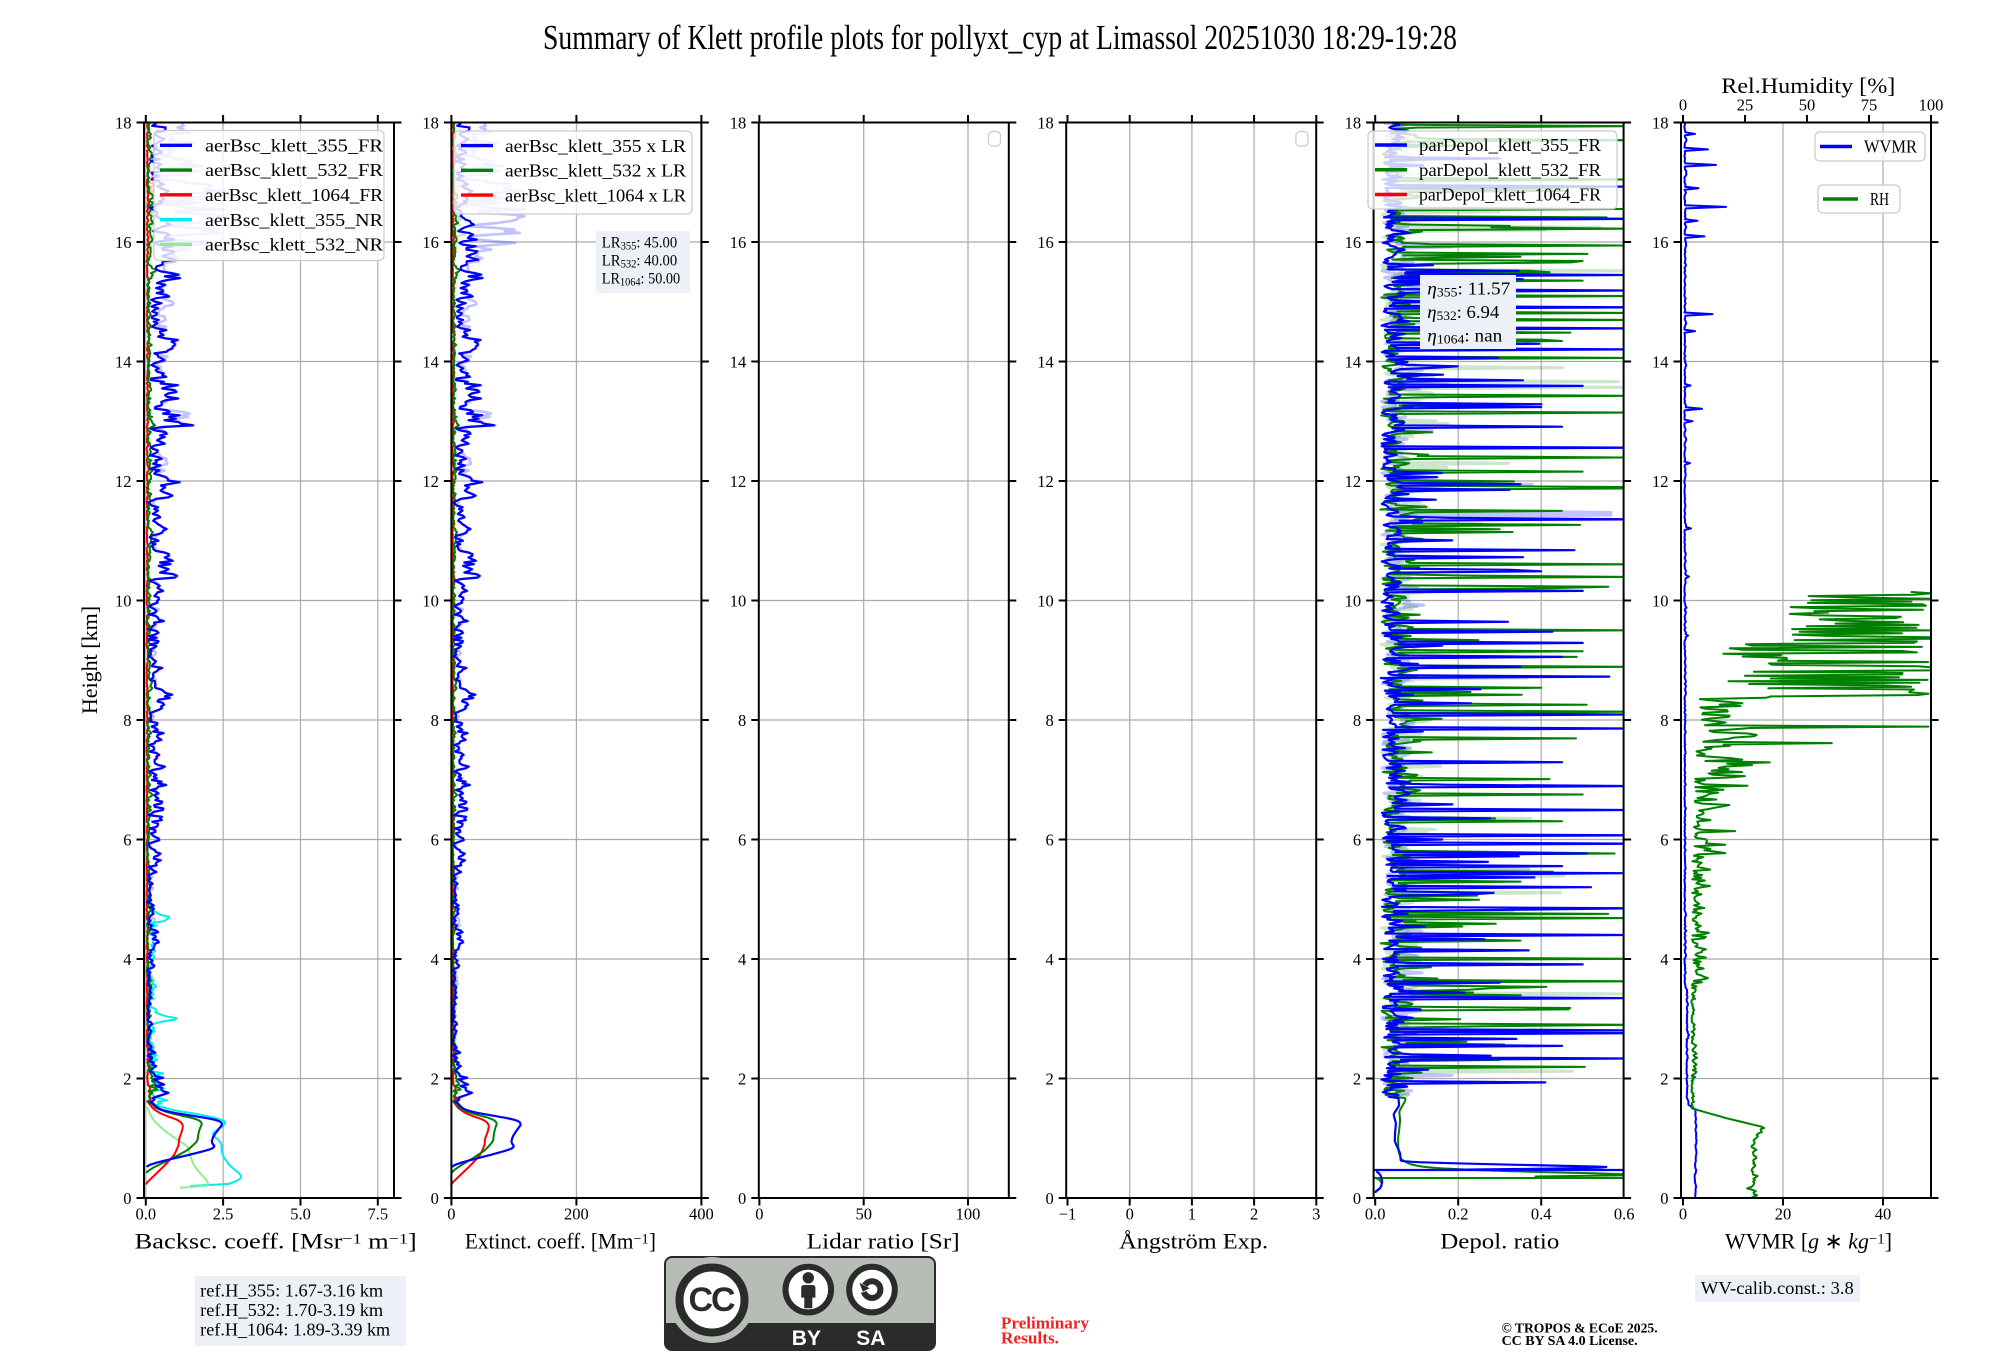  What do you see at coordinates (1879, 199) in the screenshot?
I see `svg-text: RH` at bounding box center [1879, 199].